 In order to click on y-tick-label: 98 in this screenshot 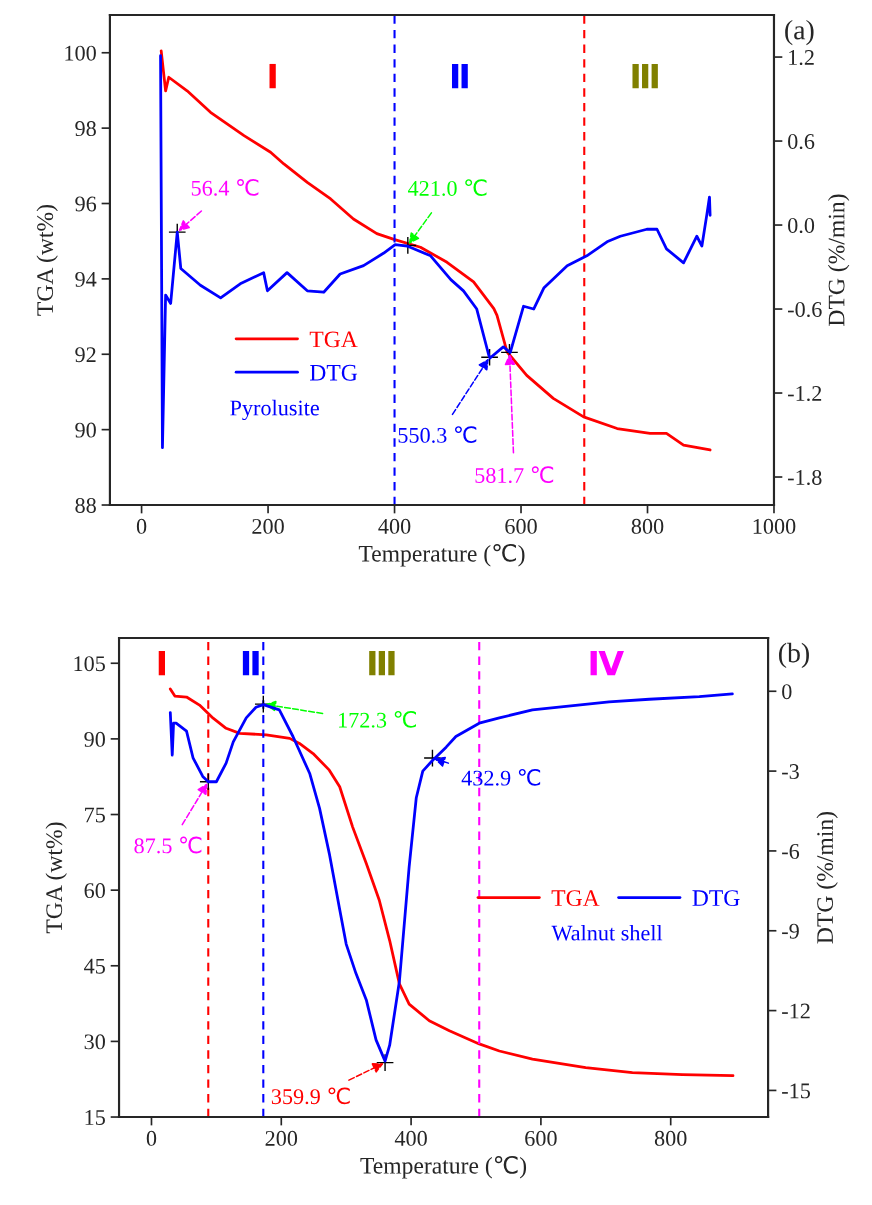, I will do `click(85, 129)`.